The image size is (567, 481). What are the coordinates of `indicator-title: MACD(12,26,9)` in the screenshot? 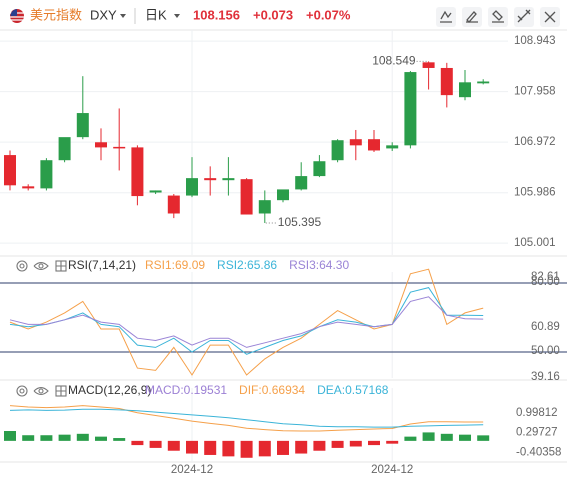 It's located at (109, 390).